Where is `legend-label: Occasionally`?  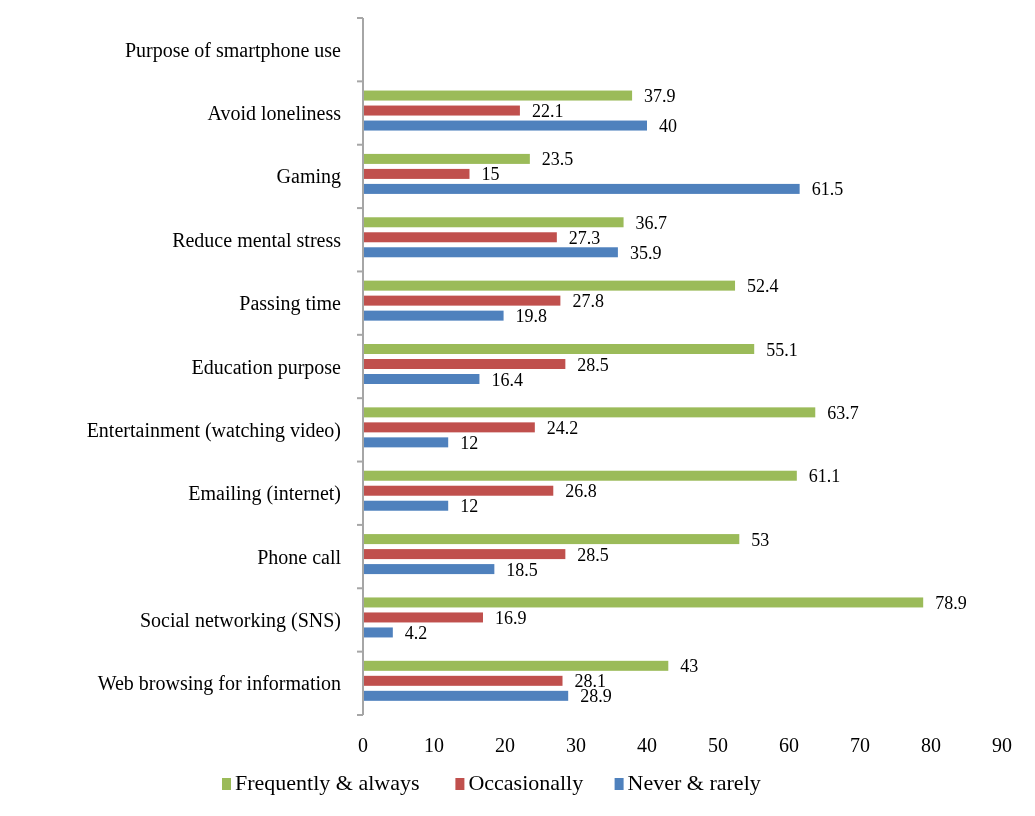 legend-label: Occasionally is located at coordinates (526, 782).